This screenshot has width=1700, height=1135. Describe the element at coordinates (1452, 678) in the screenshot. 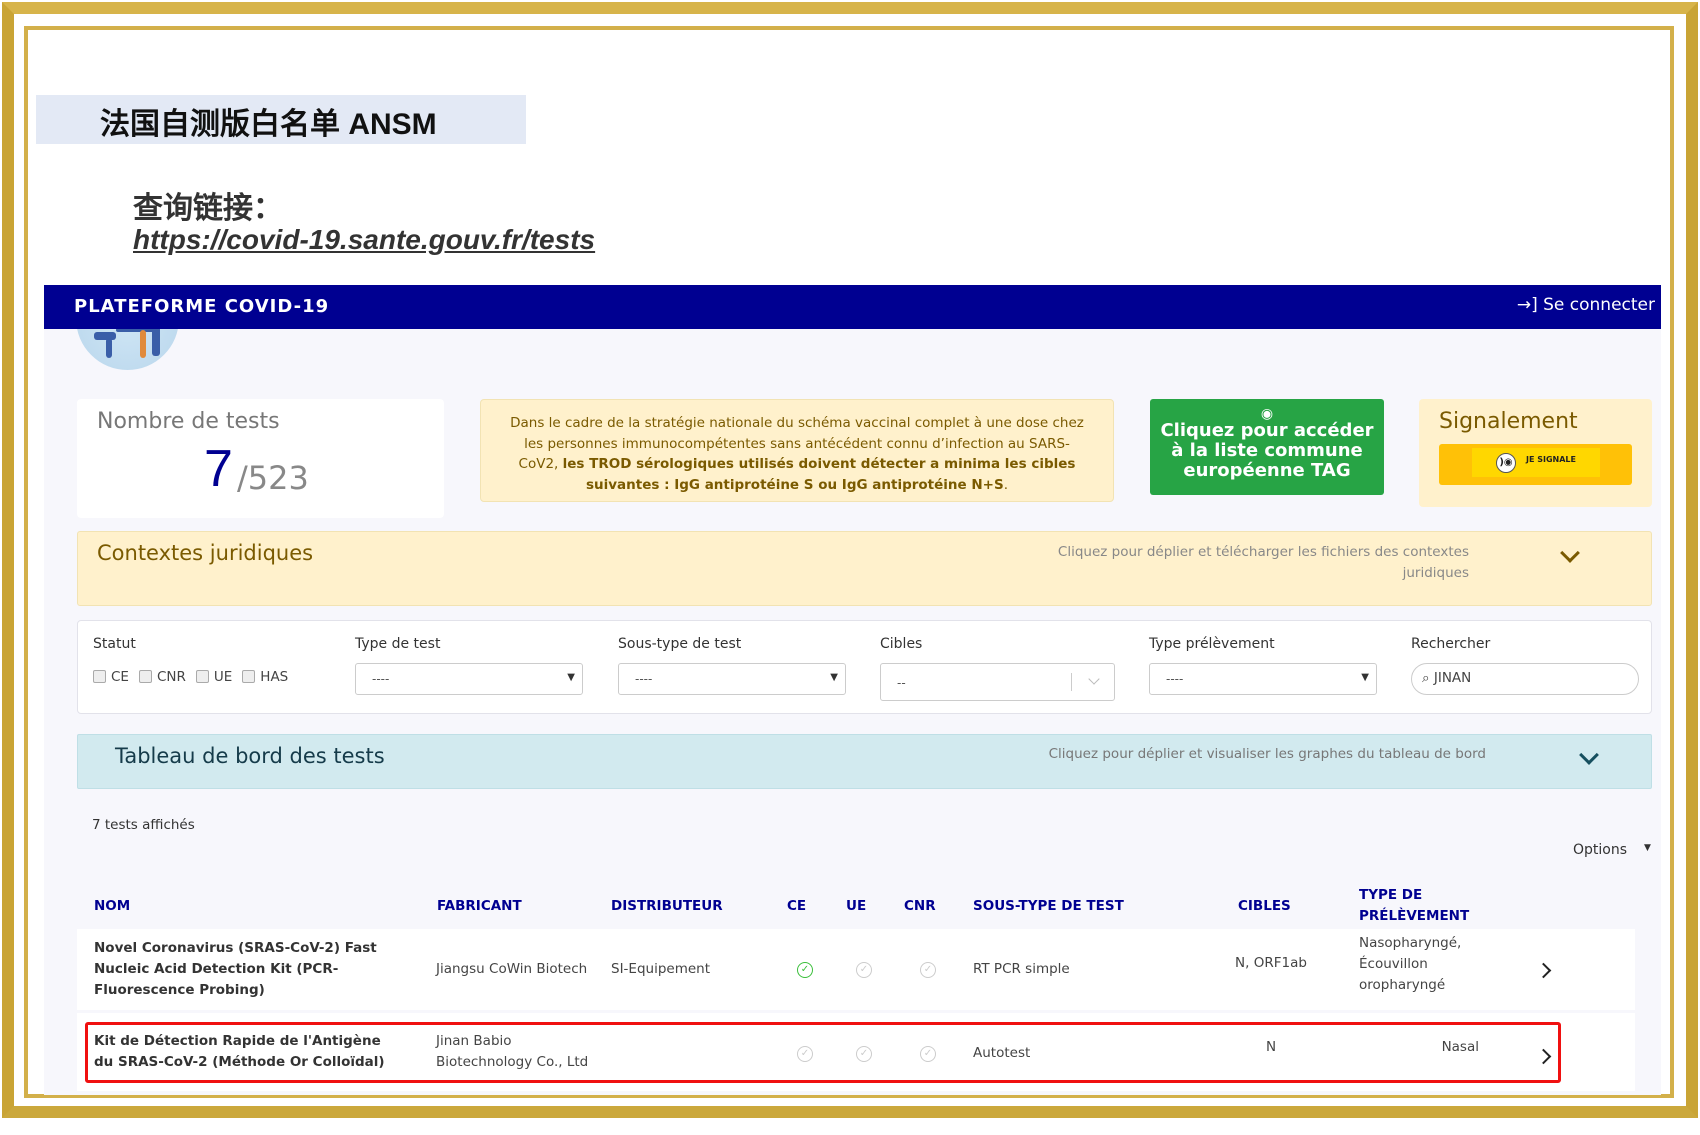

I see `search-value: JINAN` at that location.